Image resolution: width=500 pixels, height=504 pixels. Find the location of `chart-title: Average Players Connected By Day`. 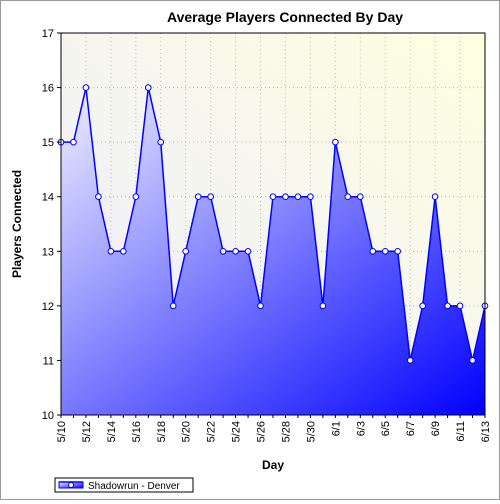

chart-title: Average Players Connected By Day is located at coordinates (285, 17).